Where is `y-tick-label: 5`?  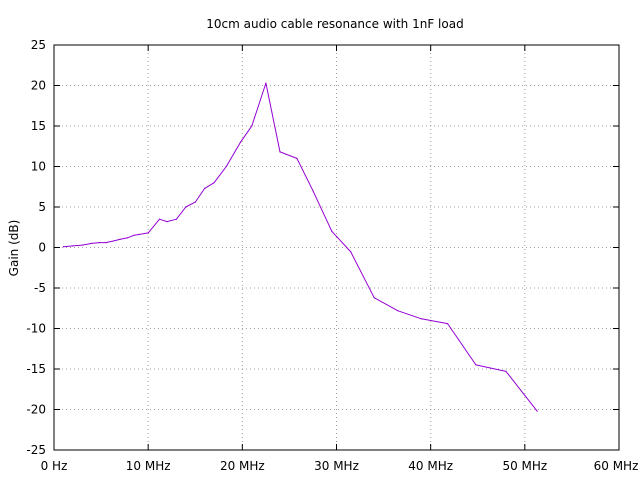
y-tick-label: 5 is located at coordinates (42, 207).